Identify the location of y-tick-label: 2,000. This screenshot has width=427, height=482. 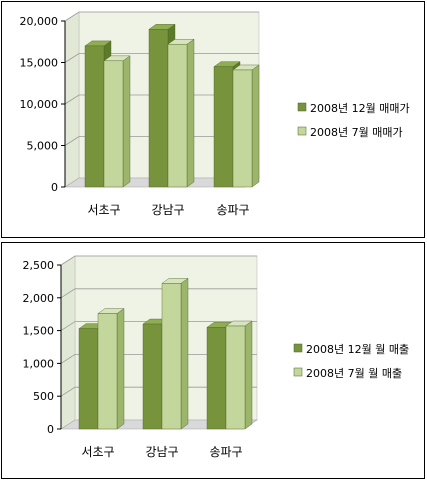
(39, 298).